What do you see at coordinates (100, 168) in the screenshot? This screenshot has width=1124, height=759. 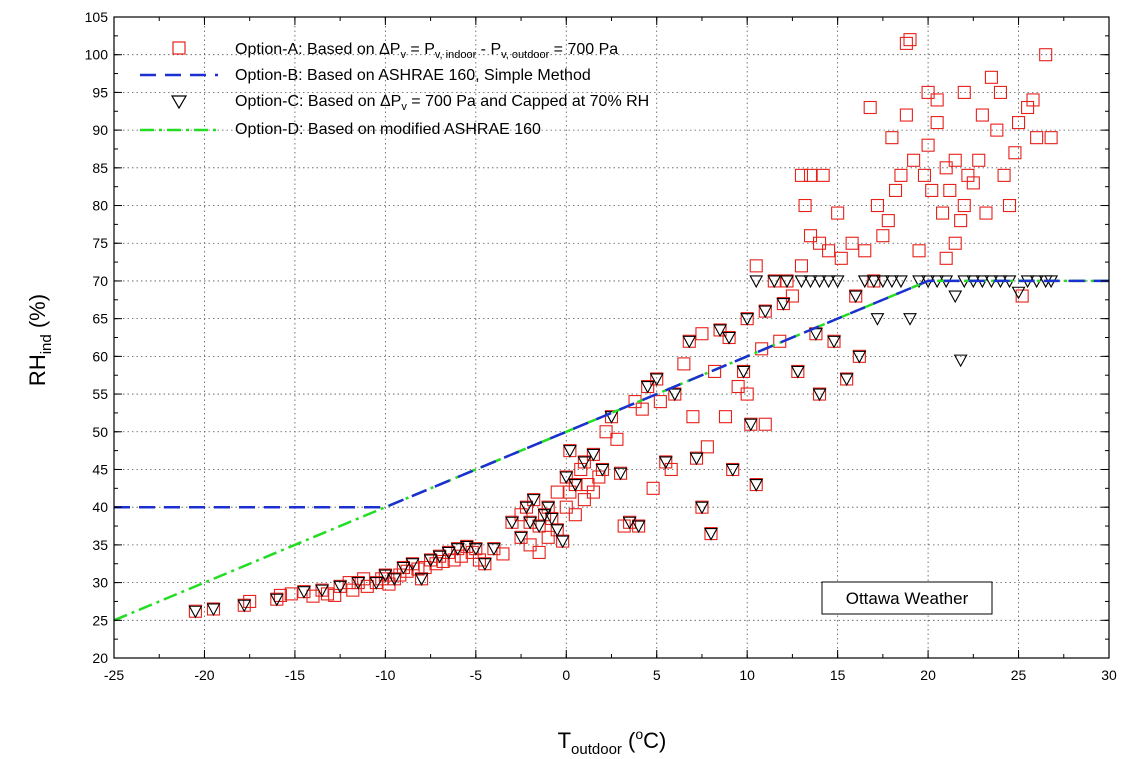 I see `y-tick-label: 85` at bounding box center [100, 168].